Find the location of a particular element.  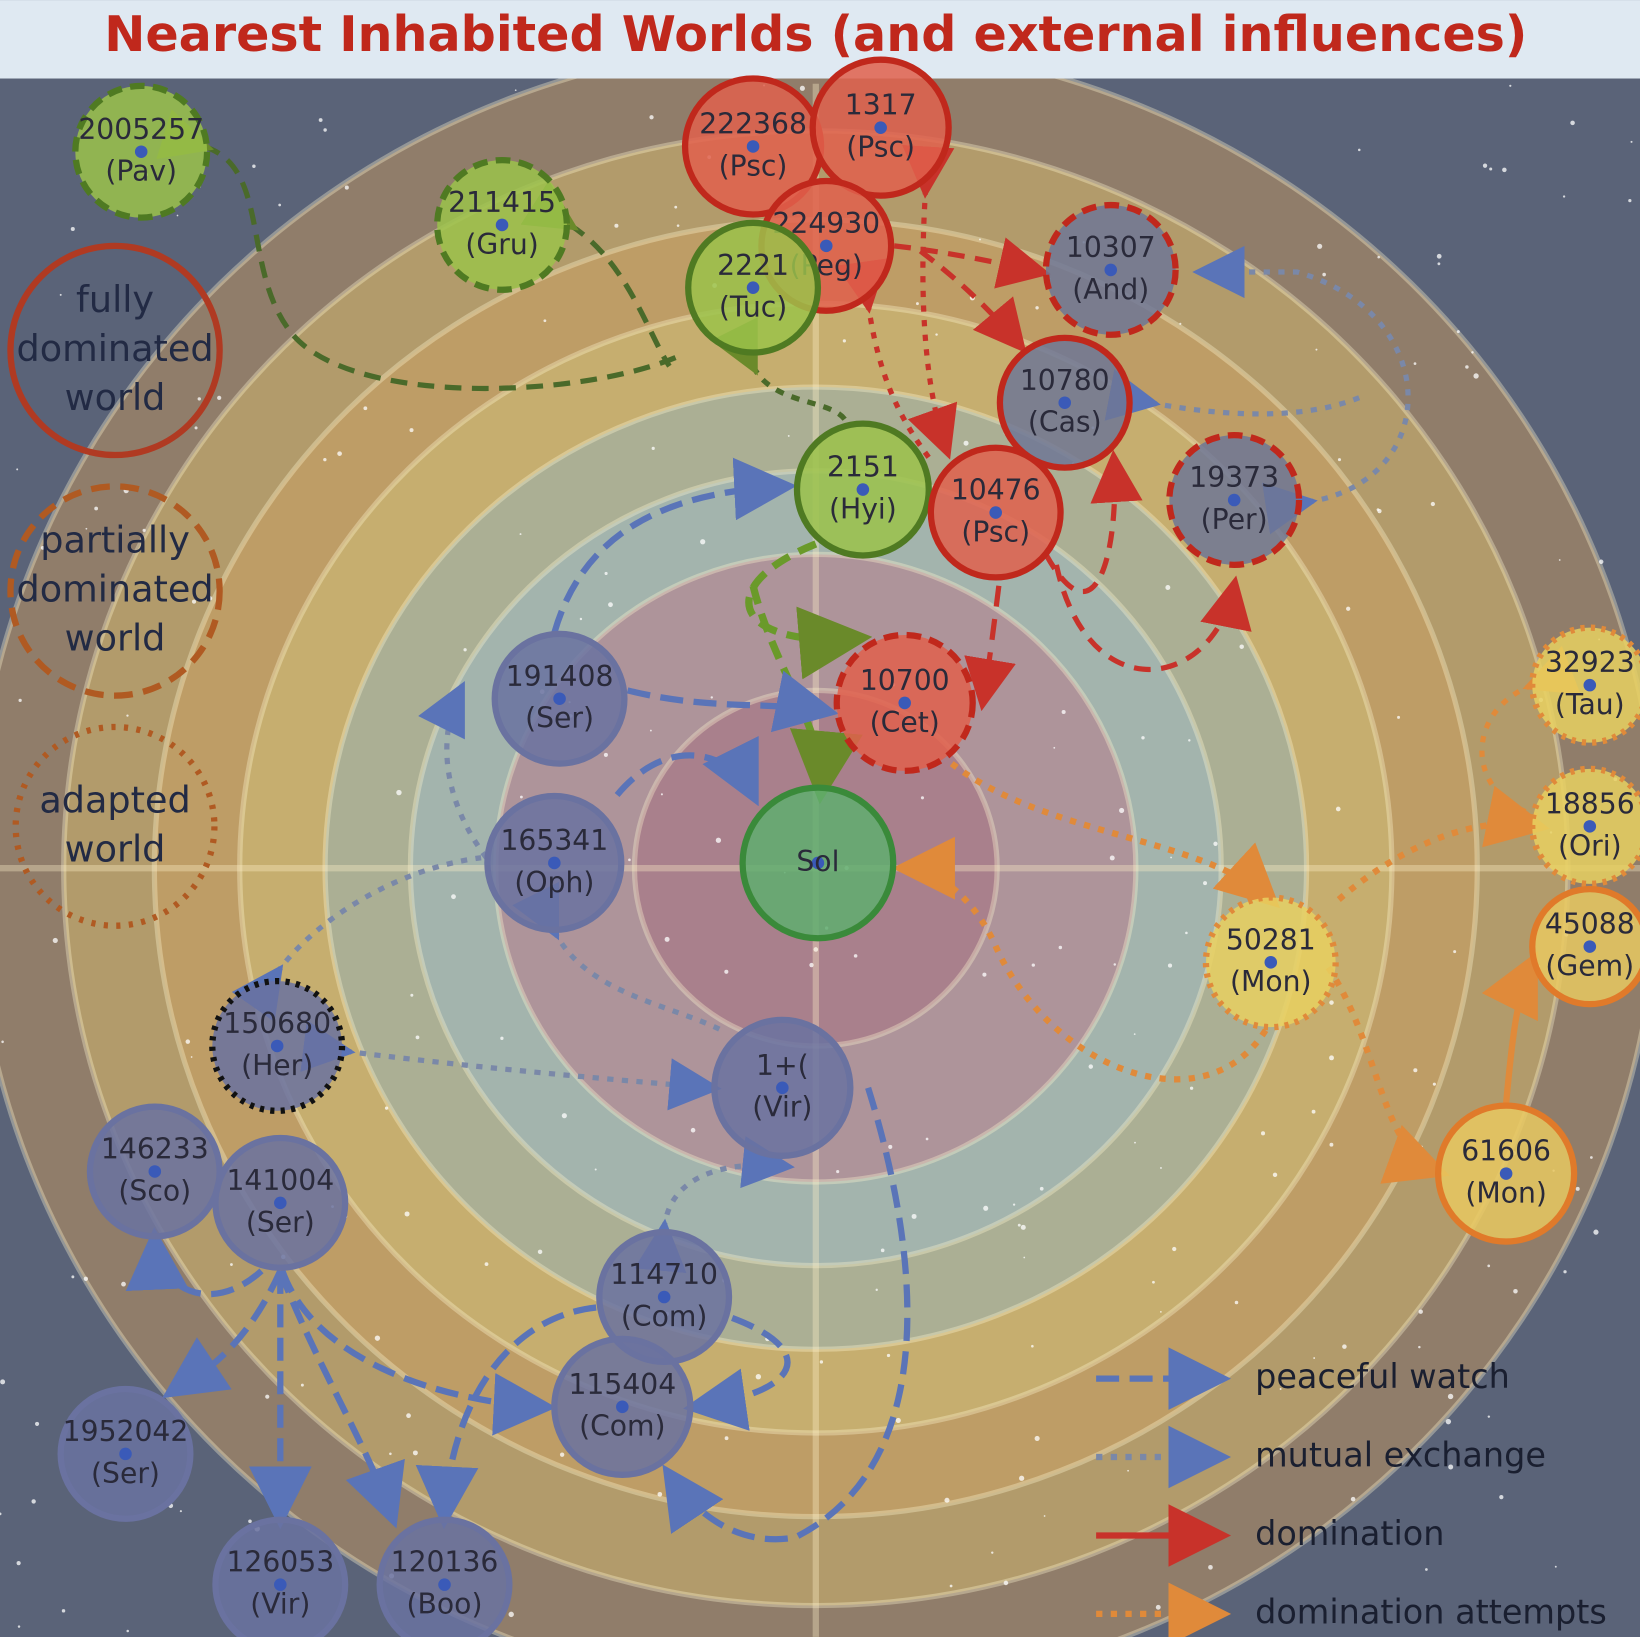

world-node: 61606 (Mon) is located at coordinates (1506, 1173).